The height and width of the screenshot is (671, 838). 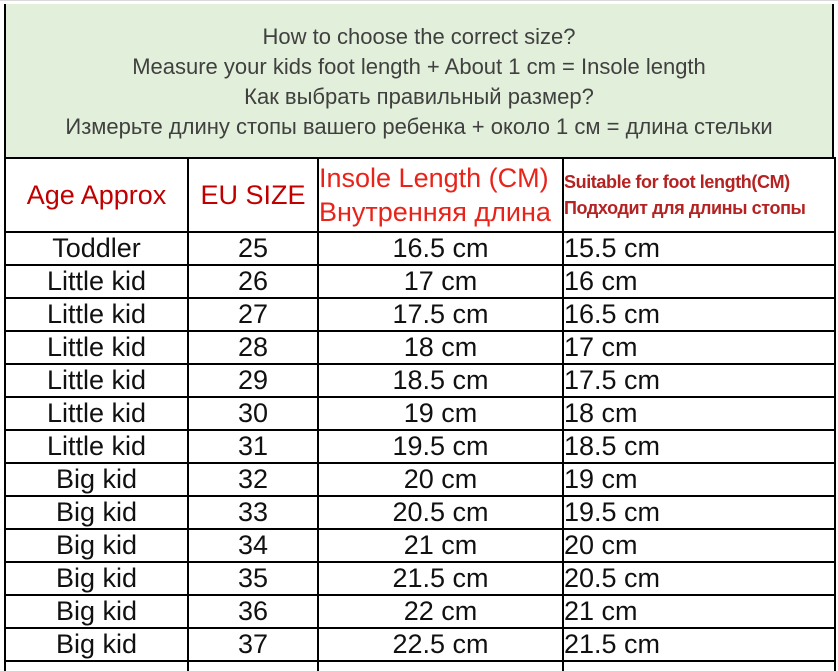 I want to click on table-row: Big kid 36 22 cm 21 cm, so click(x=420, y=611).